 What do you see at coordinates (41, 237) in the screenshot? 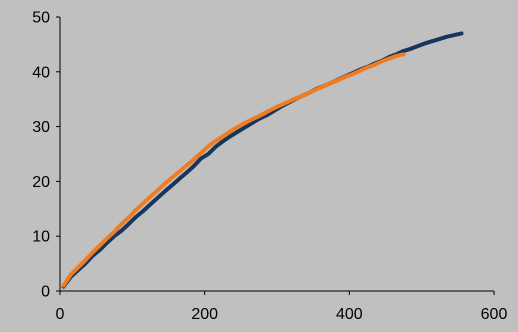
I see `y-tick-label: 10` at bounding box center [41, 237].